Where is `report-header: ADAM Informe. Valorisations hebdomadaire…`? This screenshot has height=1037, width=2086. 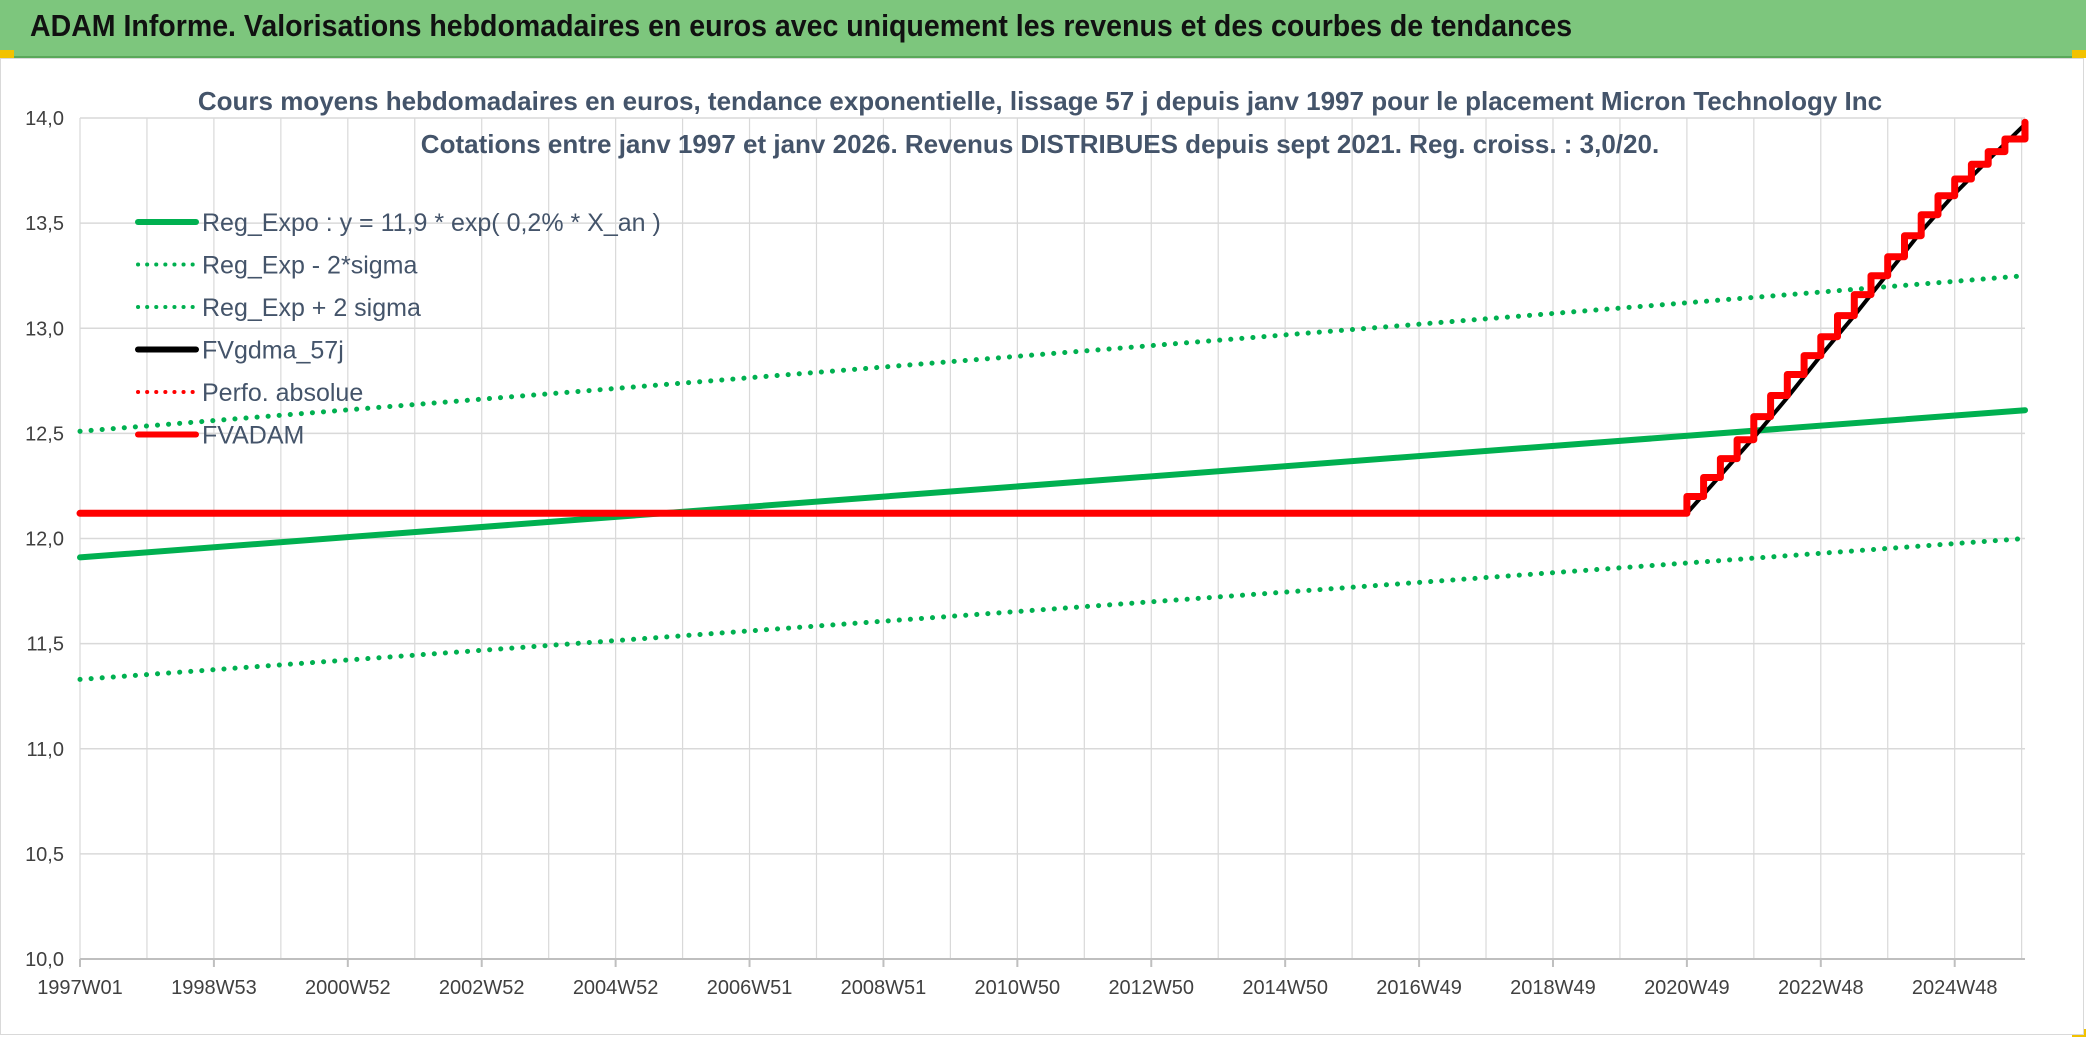
report-header: ADAM Informe. Valorisations hebdomadaire… is located at coordinates (1043, 29).